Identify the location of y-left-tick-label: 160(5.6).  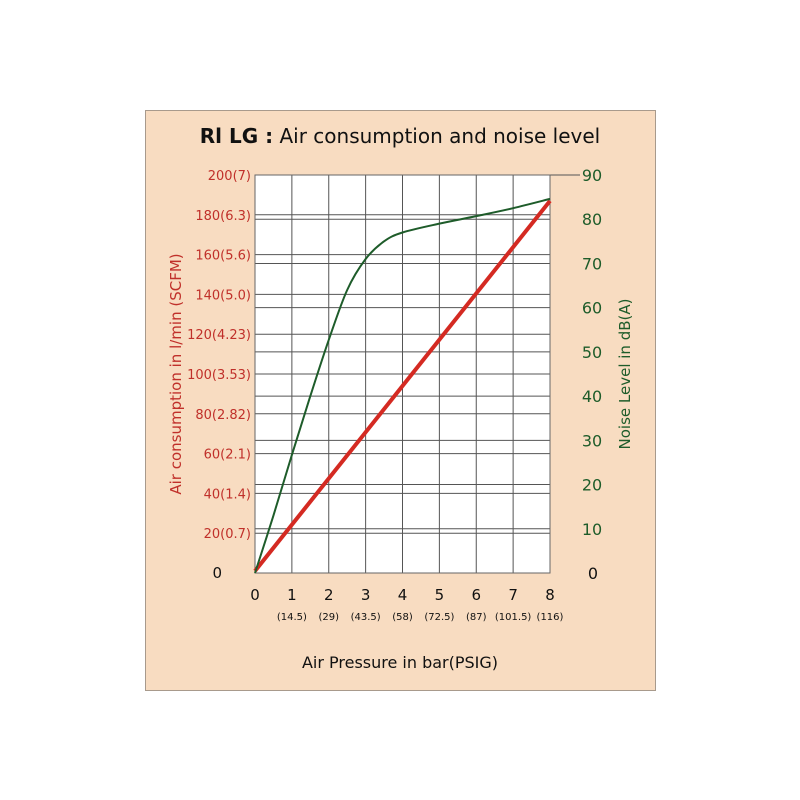
(223, 256).